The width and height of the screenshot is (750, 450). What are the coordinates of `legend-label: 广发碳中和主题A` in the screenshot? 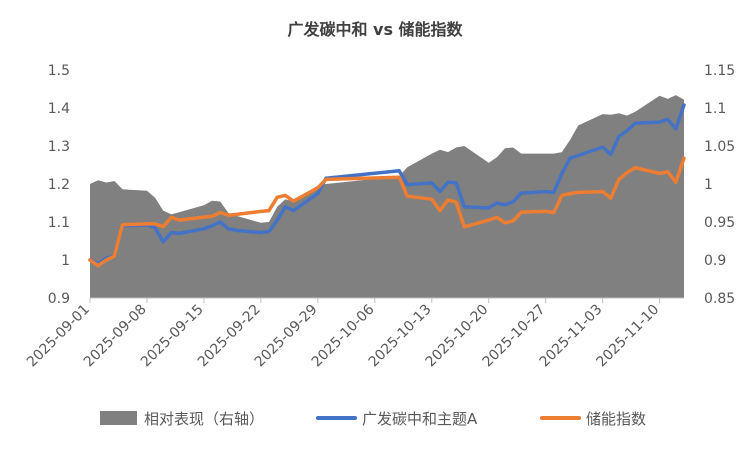 It's located at (420, 419).